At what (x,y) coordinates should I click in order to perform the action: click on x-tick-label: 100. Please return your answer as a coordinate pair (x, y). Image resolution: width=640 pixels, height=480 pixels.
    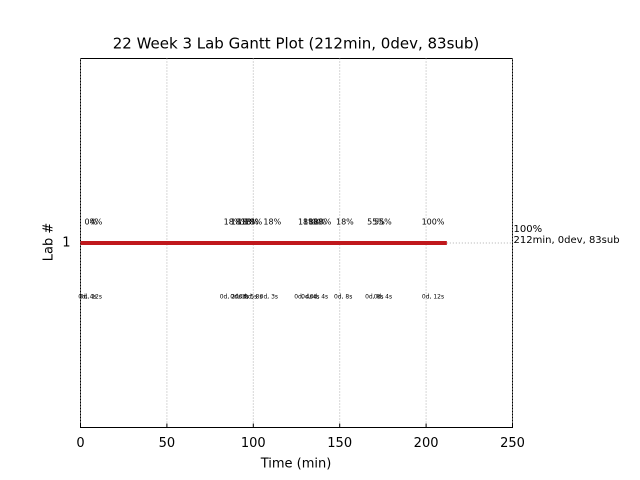
    Looking at the image, I should click on (253, 443).